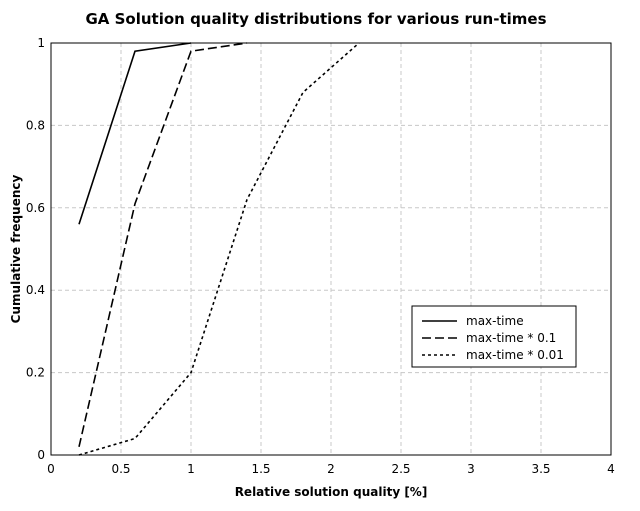 The image size is (640, 511). What do you see at coordinates (511, 338) in the screenshot?
I see `legend-label: max-time * 0.1` at bounding box center [511, 338].